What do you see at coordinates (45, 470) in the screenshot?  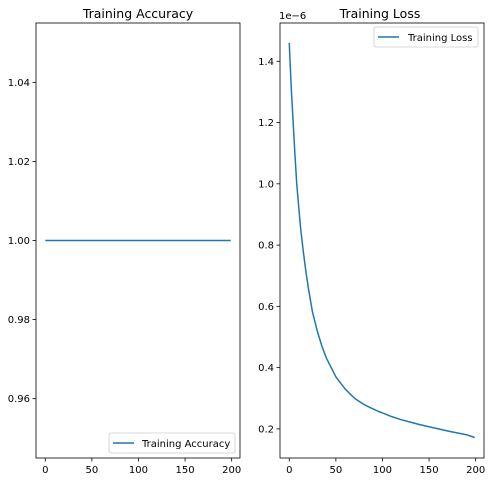 I see `accuracy-xtick-label: 0` at bounding box center [45, 470].